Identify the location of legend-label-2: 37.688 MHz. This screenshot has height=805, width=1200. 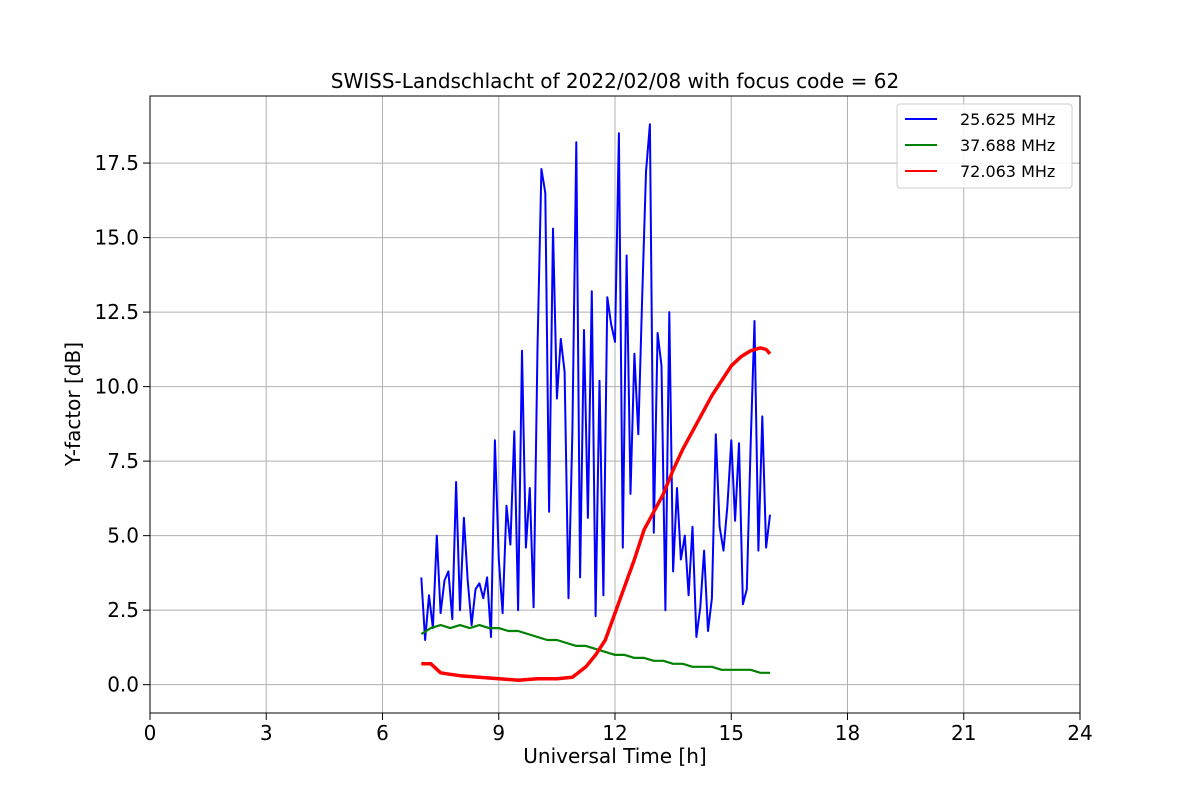
(1007, 145).